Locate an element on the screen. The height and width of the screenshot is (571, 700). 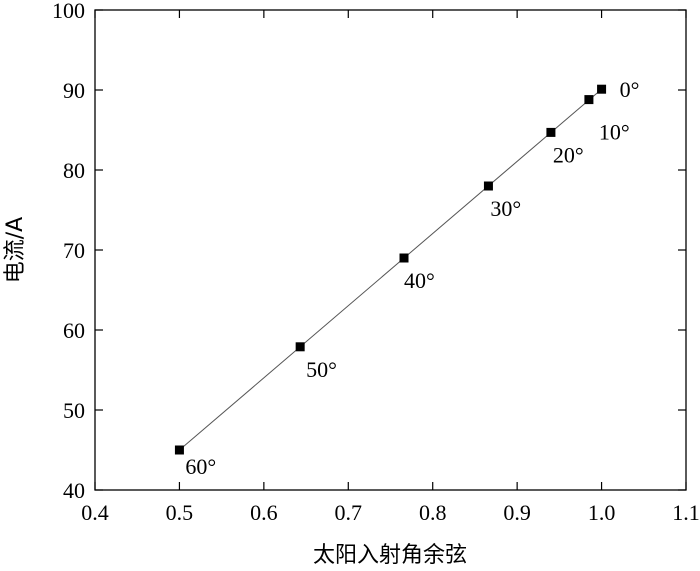
x-tick-label: 0.7 is located at coordinates (349, 512).